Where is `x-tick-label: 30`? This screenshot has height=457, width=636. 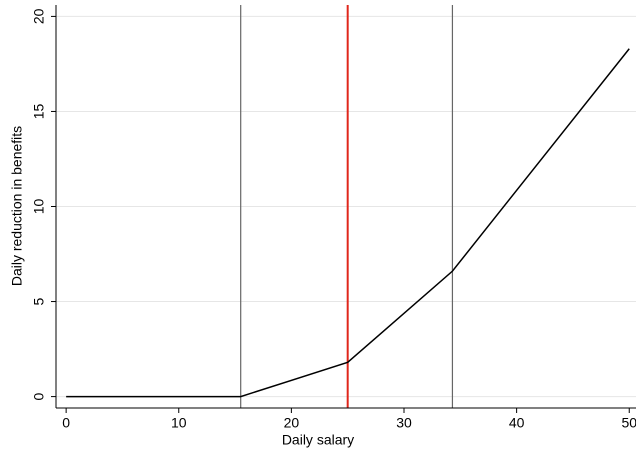 x-tick-label: 30 is located at coordinates (404, 423).